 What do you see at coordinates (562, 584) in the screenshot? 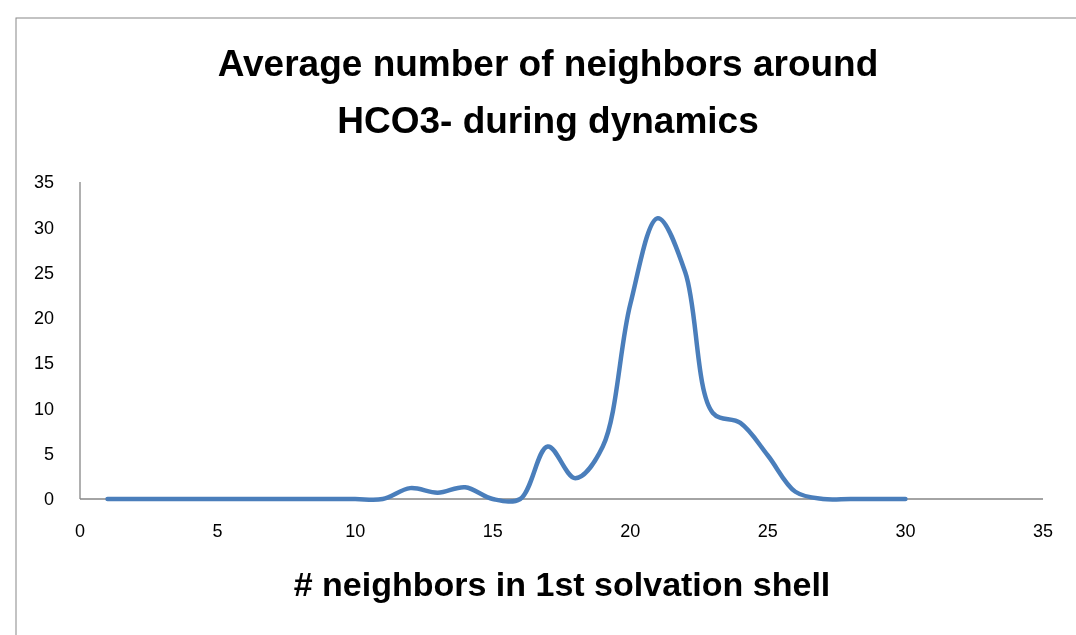
I see `x-axis-title: # neighbors in 1st solvation shell` at bounding box center [562, 584].